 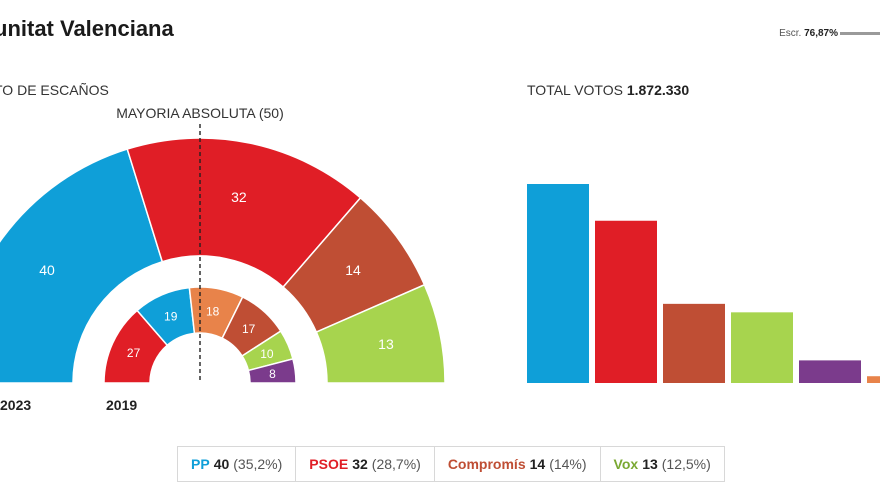 I want to click on legend-party: Compromís, so click(x=486, y=464).